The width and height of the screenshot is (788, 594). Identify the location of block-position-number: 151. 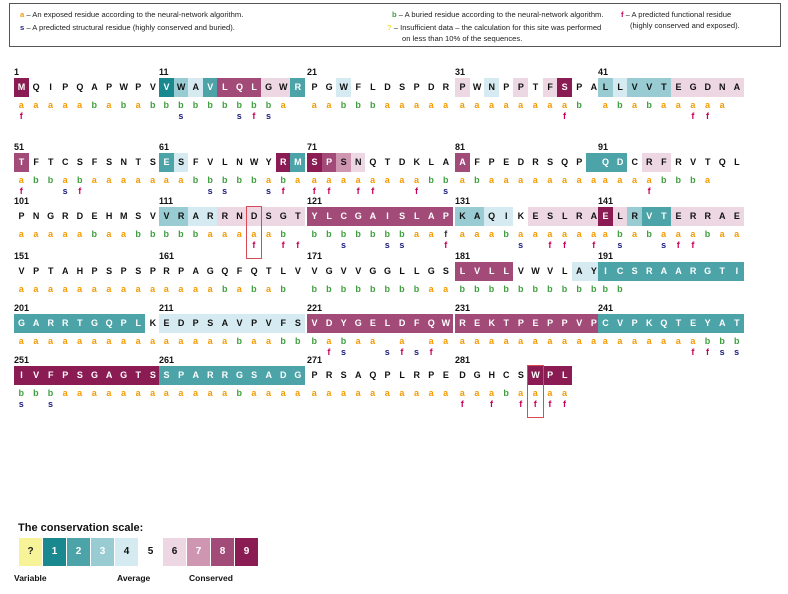
(22, 256).